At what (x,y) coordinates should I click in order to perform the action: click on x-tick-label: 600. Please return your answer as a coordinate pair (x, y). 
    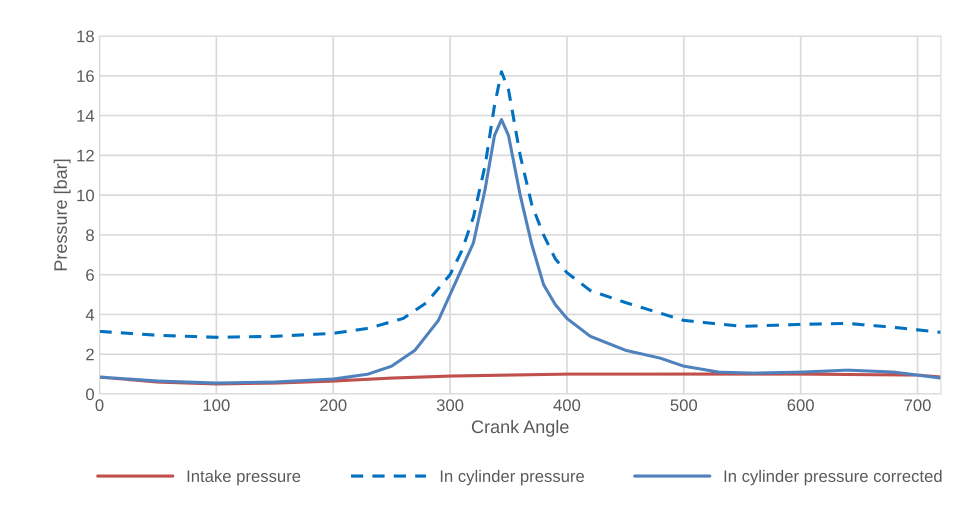
    Looking at the image, I should click on (801, 405).